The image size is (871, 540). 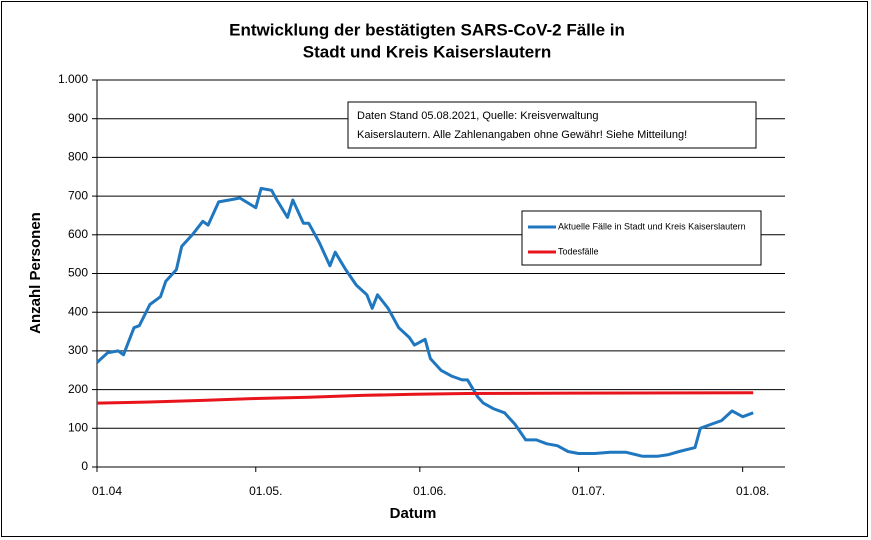 What do you see at coordinates (641, 238) in the screenshot?
I see `legend-box` at bounding box center [641, 238].